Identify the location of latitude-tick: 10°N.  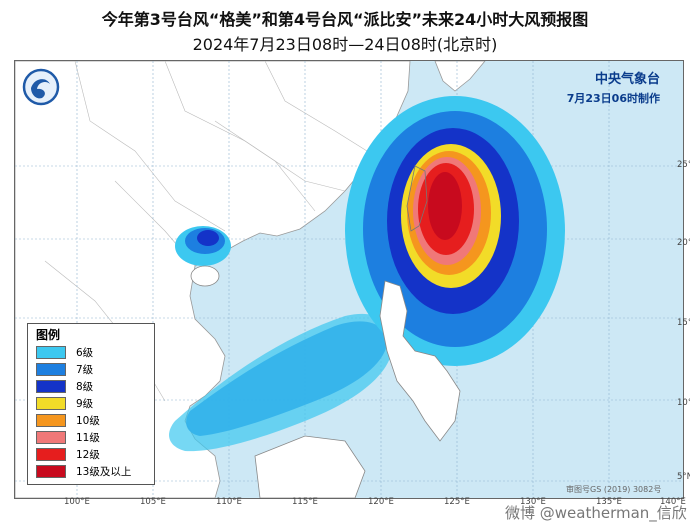
(683, 403).